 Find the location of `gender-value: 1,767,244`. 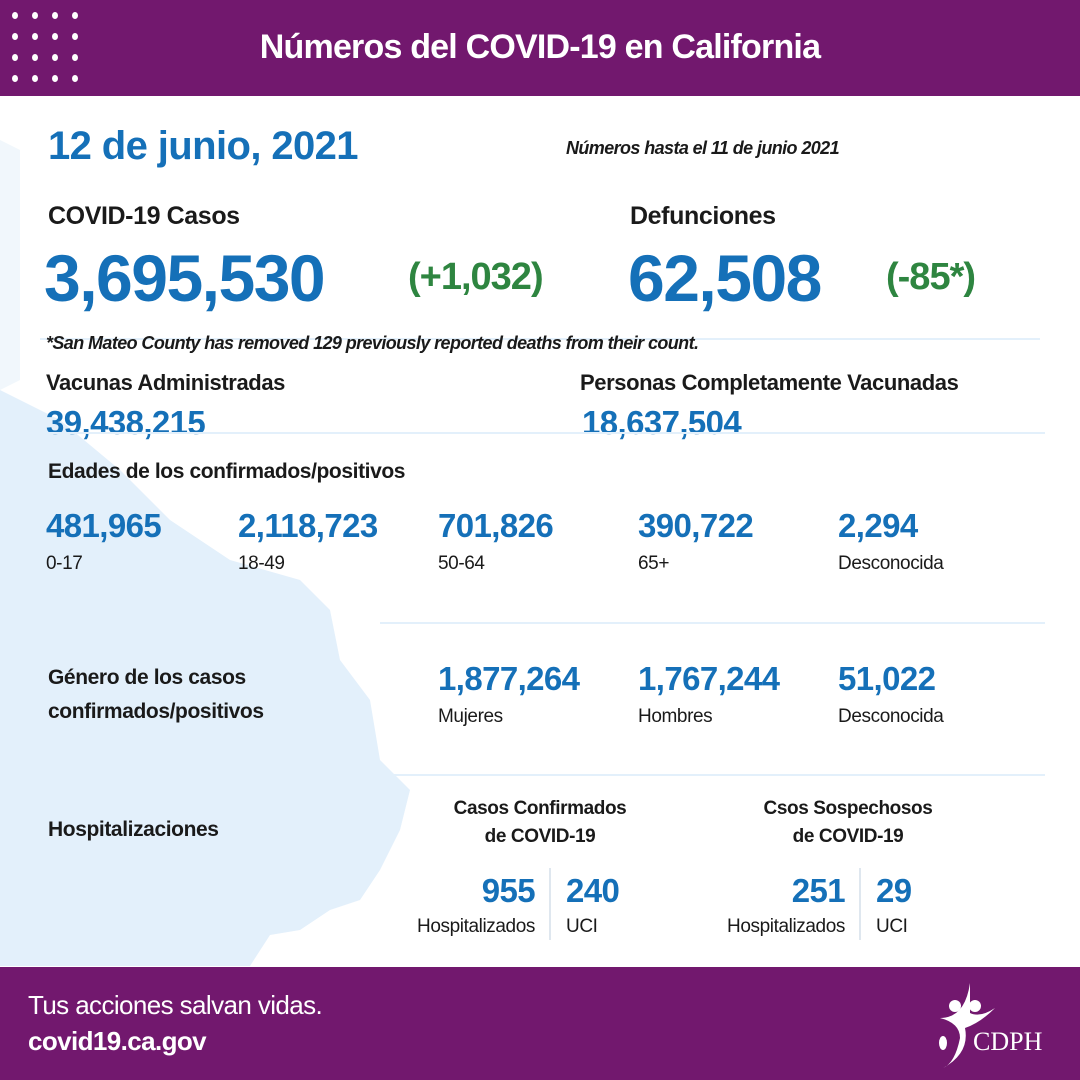

gender-value: 1,767,244 is located at coordinates (709, 678).